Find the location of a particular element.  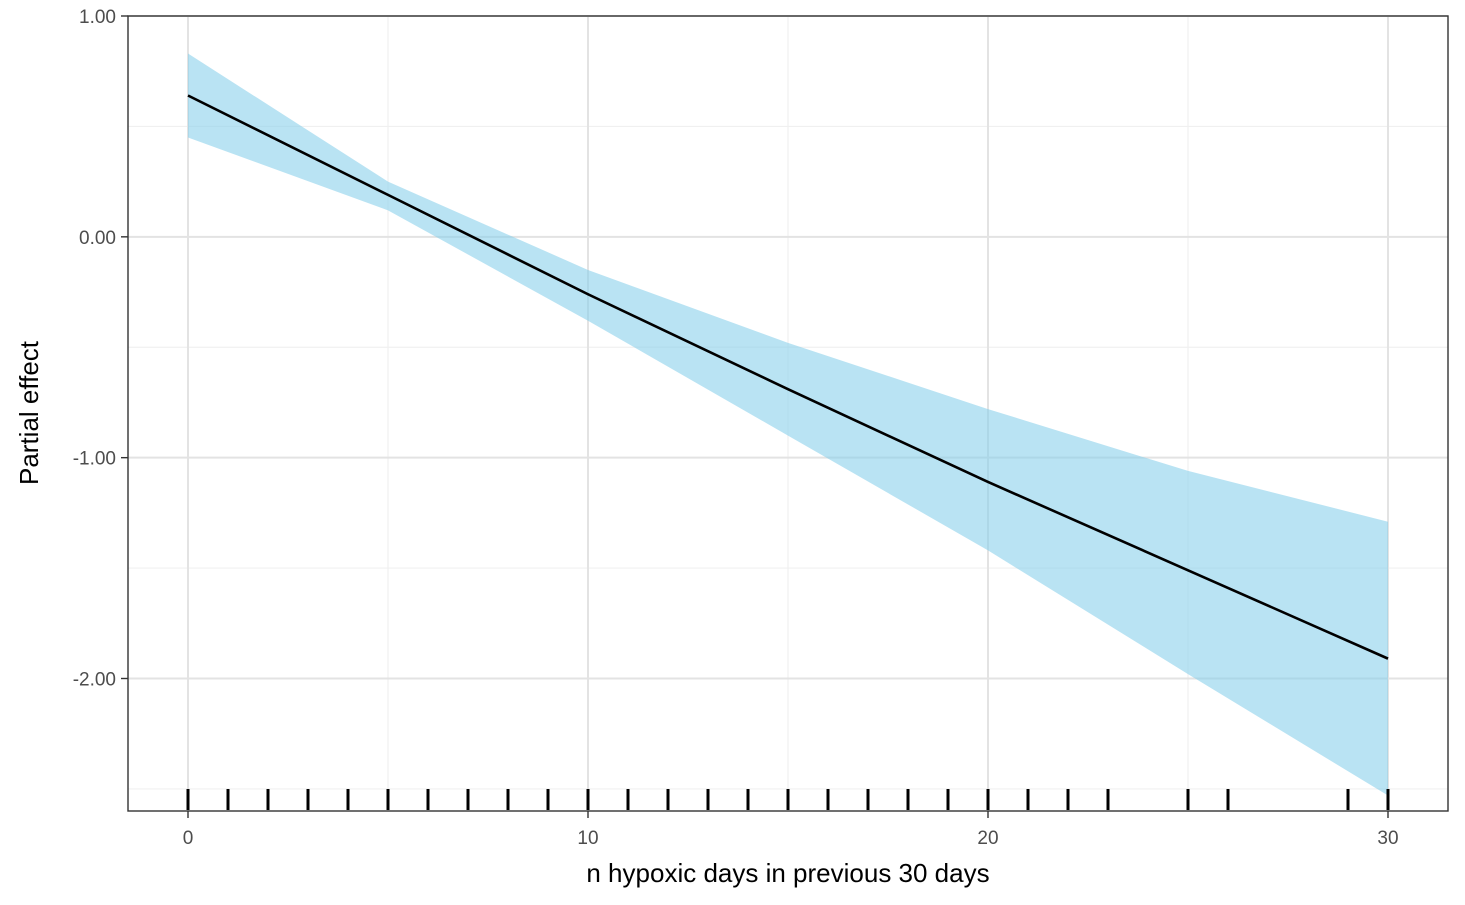

x-tick-label: 10 is located at coordinates (587, 838).